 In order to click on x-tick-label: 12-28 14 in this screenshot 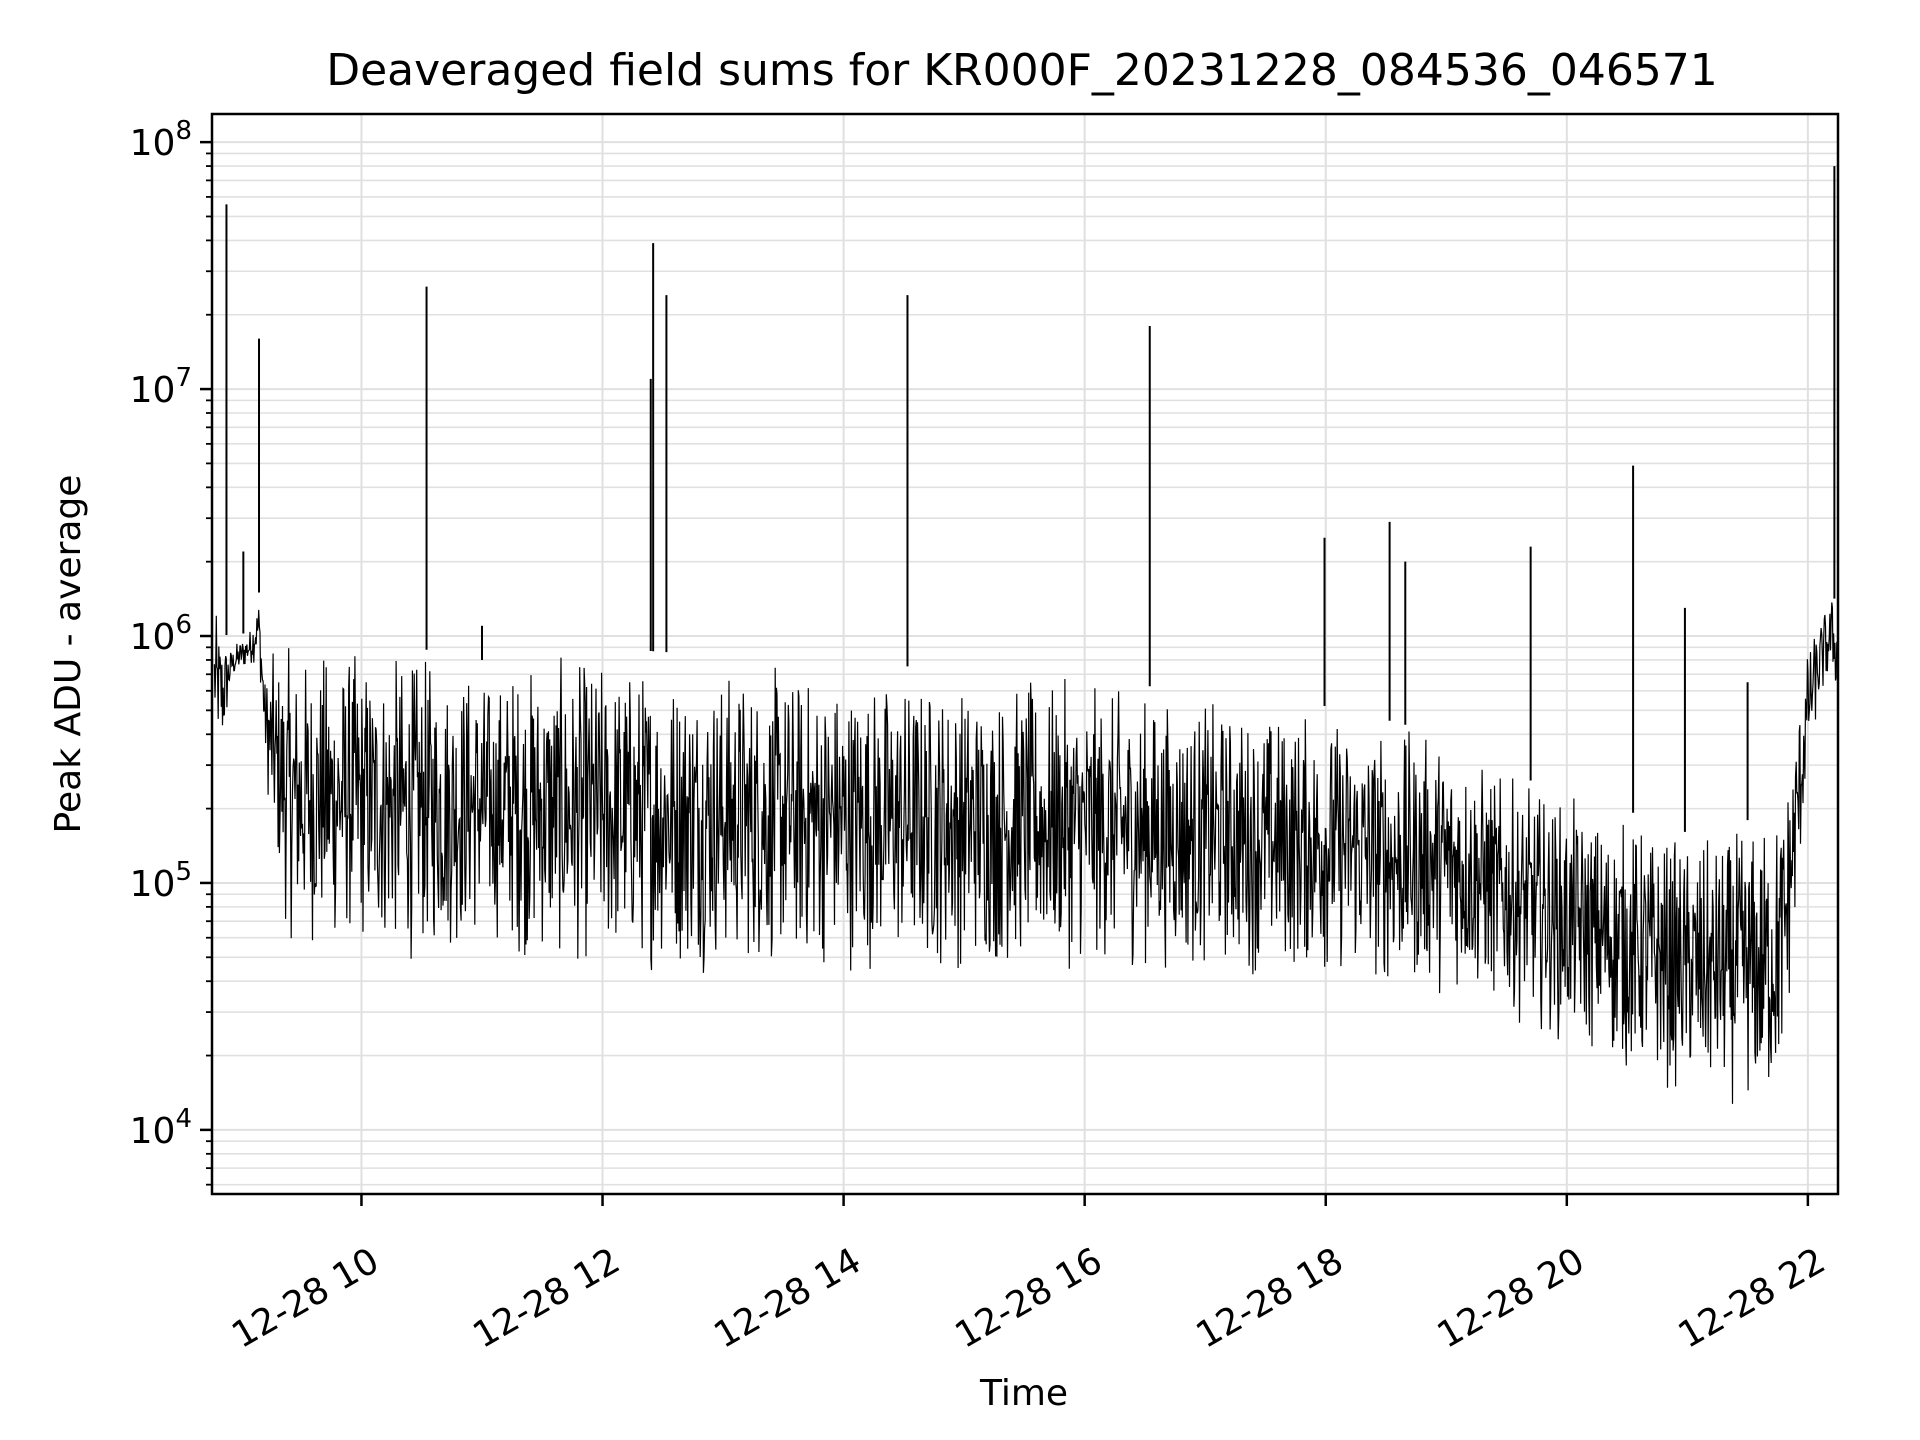, I will do `click(787, 1298)`.